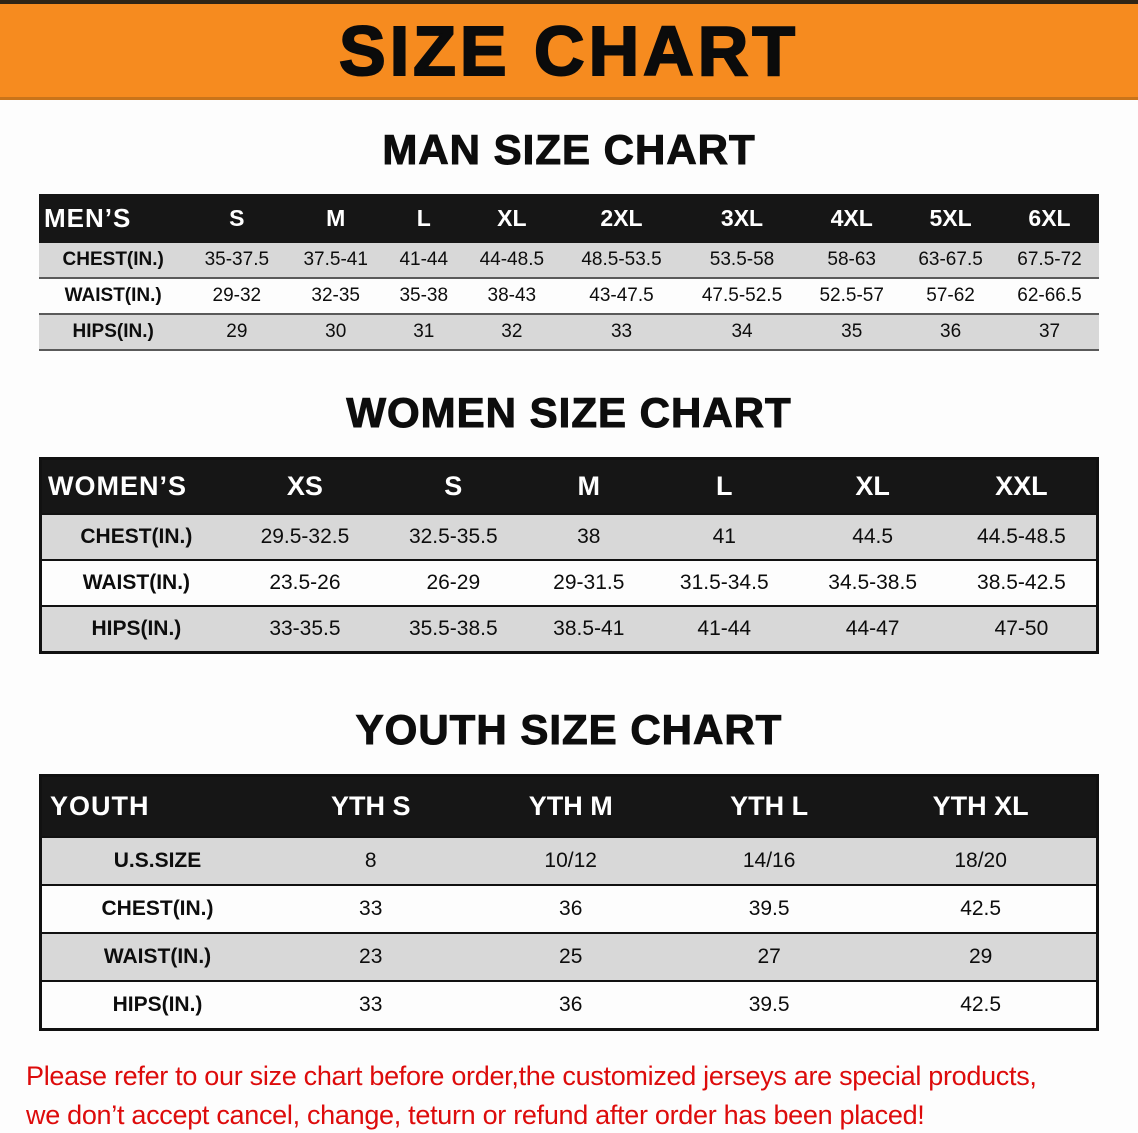 The width and height of the screenshot is (1138, 1133). What do you see at coordinates (950, 259) in the screenshot?
I see `value-cell: 63-67.5` at bounding box center [950, 259].